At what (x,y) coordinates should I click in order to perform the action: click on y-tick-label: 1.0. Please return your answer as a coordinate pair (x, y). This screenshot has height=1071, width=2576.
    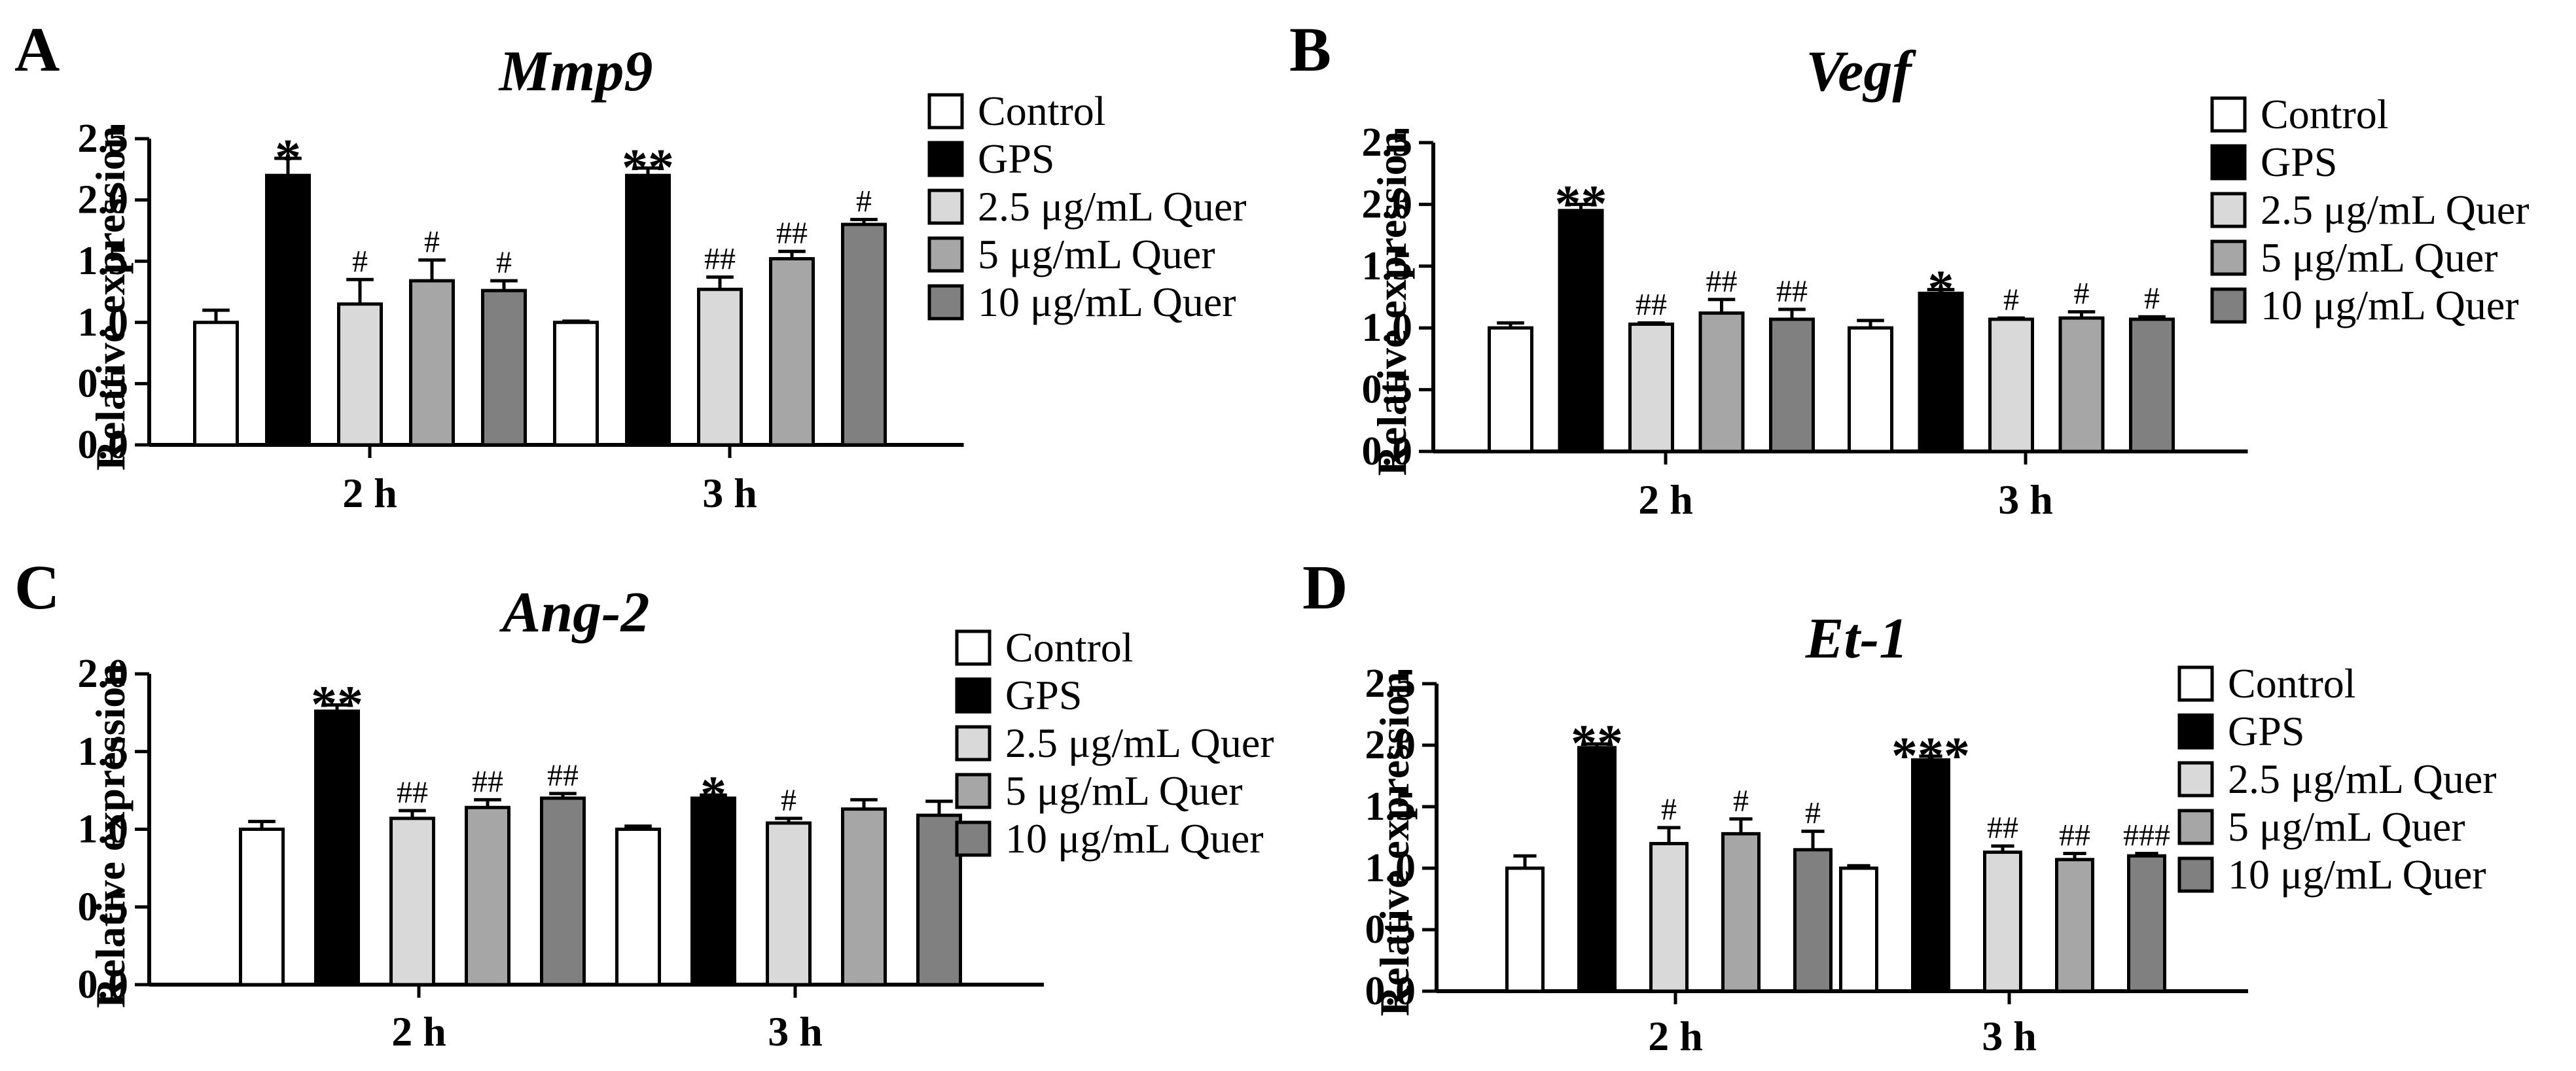
    Looking at the image, I should click on (1390, 868).